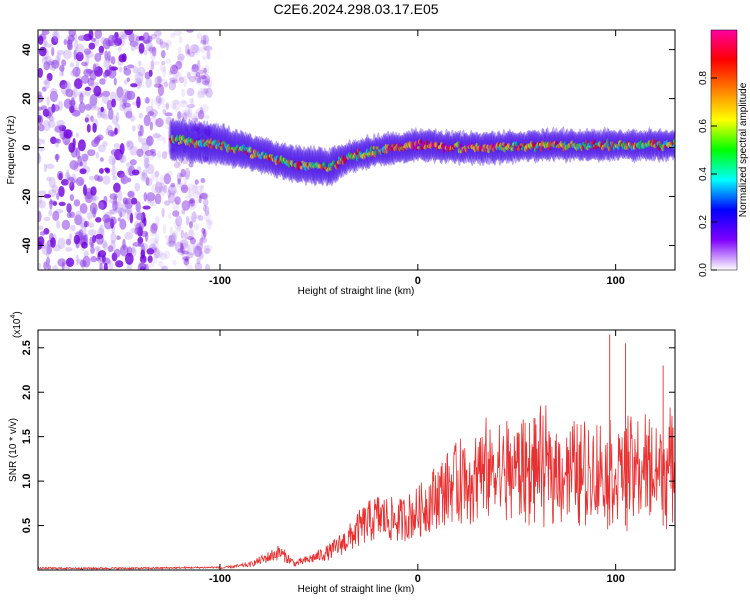 Image resolution: width=750 pixels, height=600 pixels. Describe the element at coordinates (17, 312) in the screenshot. I see `snr-multiplier-close: )` at that location.